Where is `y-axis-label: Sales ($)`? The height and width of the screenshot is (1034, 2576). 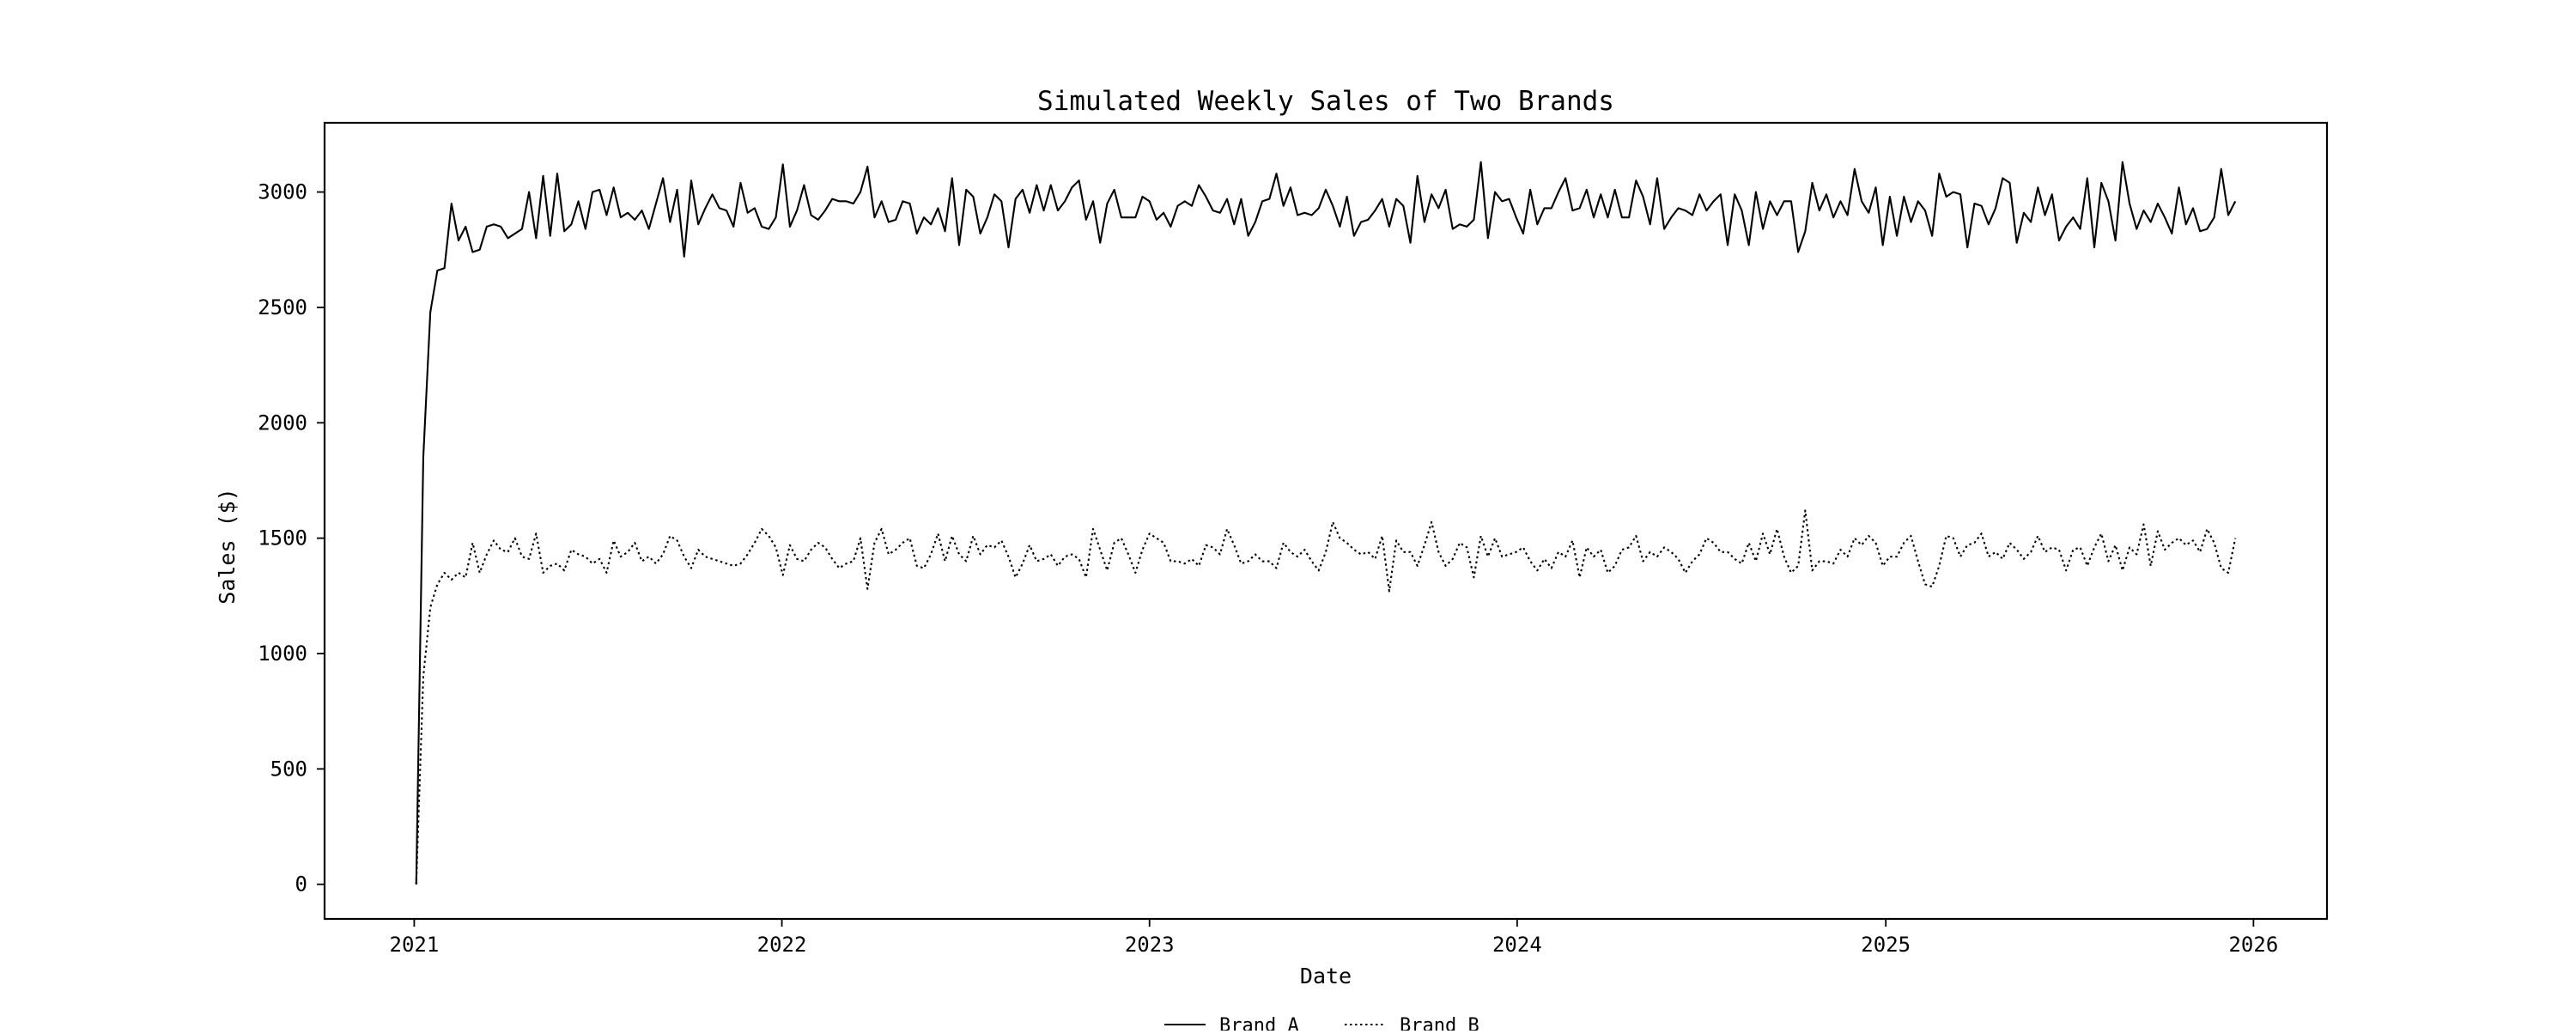 y-axis-label: Sales ($) is located at coordinates (228, 546).